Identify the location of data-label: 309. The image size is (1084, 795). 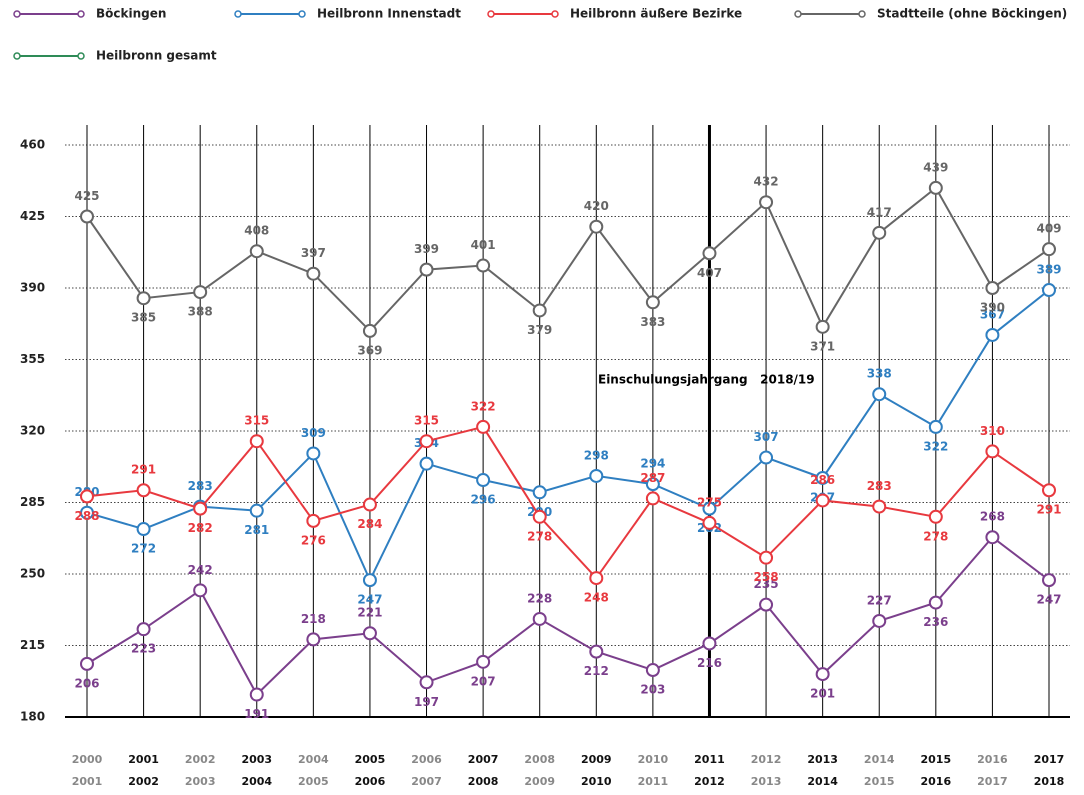
(313, 433).